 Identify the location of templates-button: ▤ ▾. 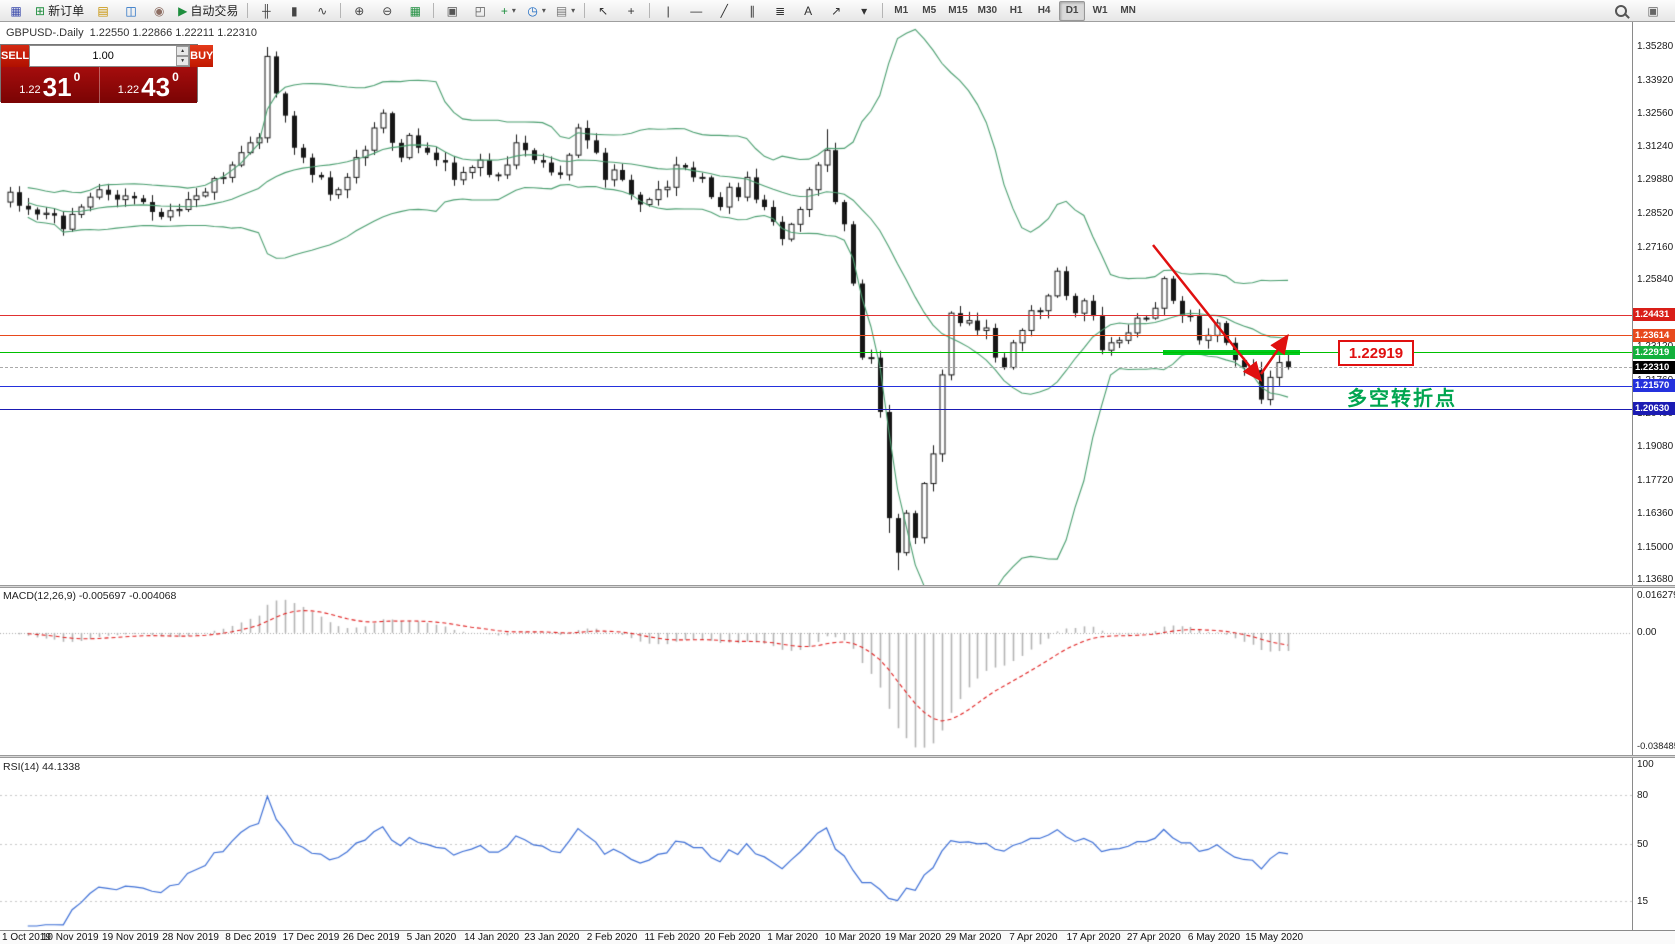
(565, 11).